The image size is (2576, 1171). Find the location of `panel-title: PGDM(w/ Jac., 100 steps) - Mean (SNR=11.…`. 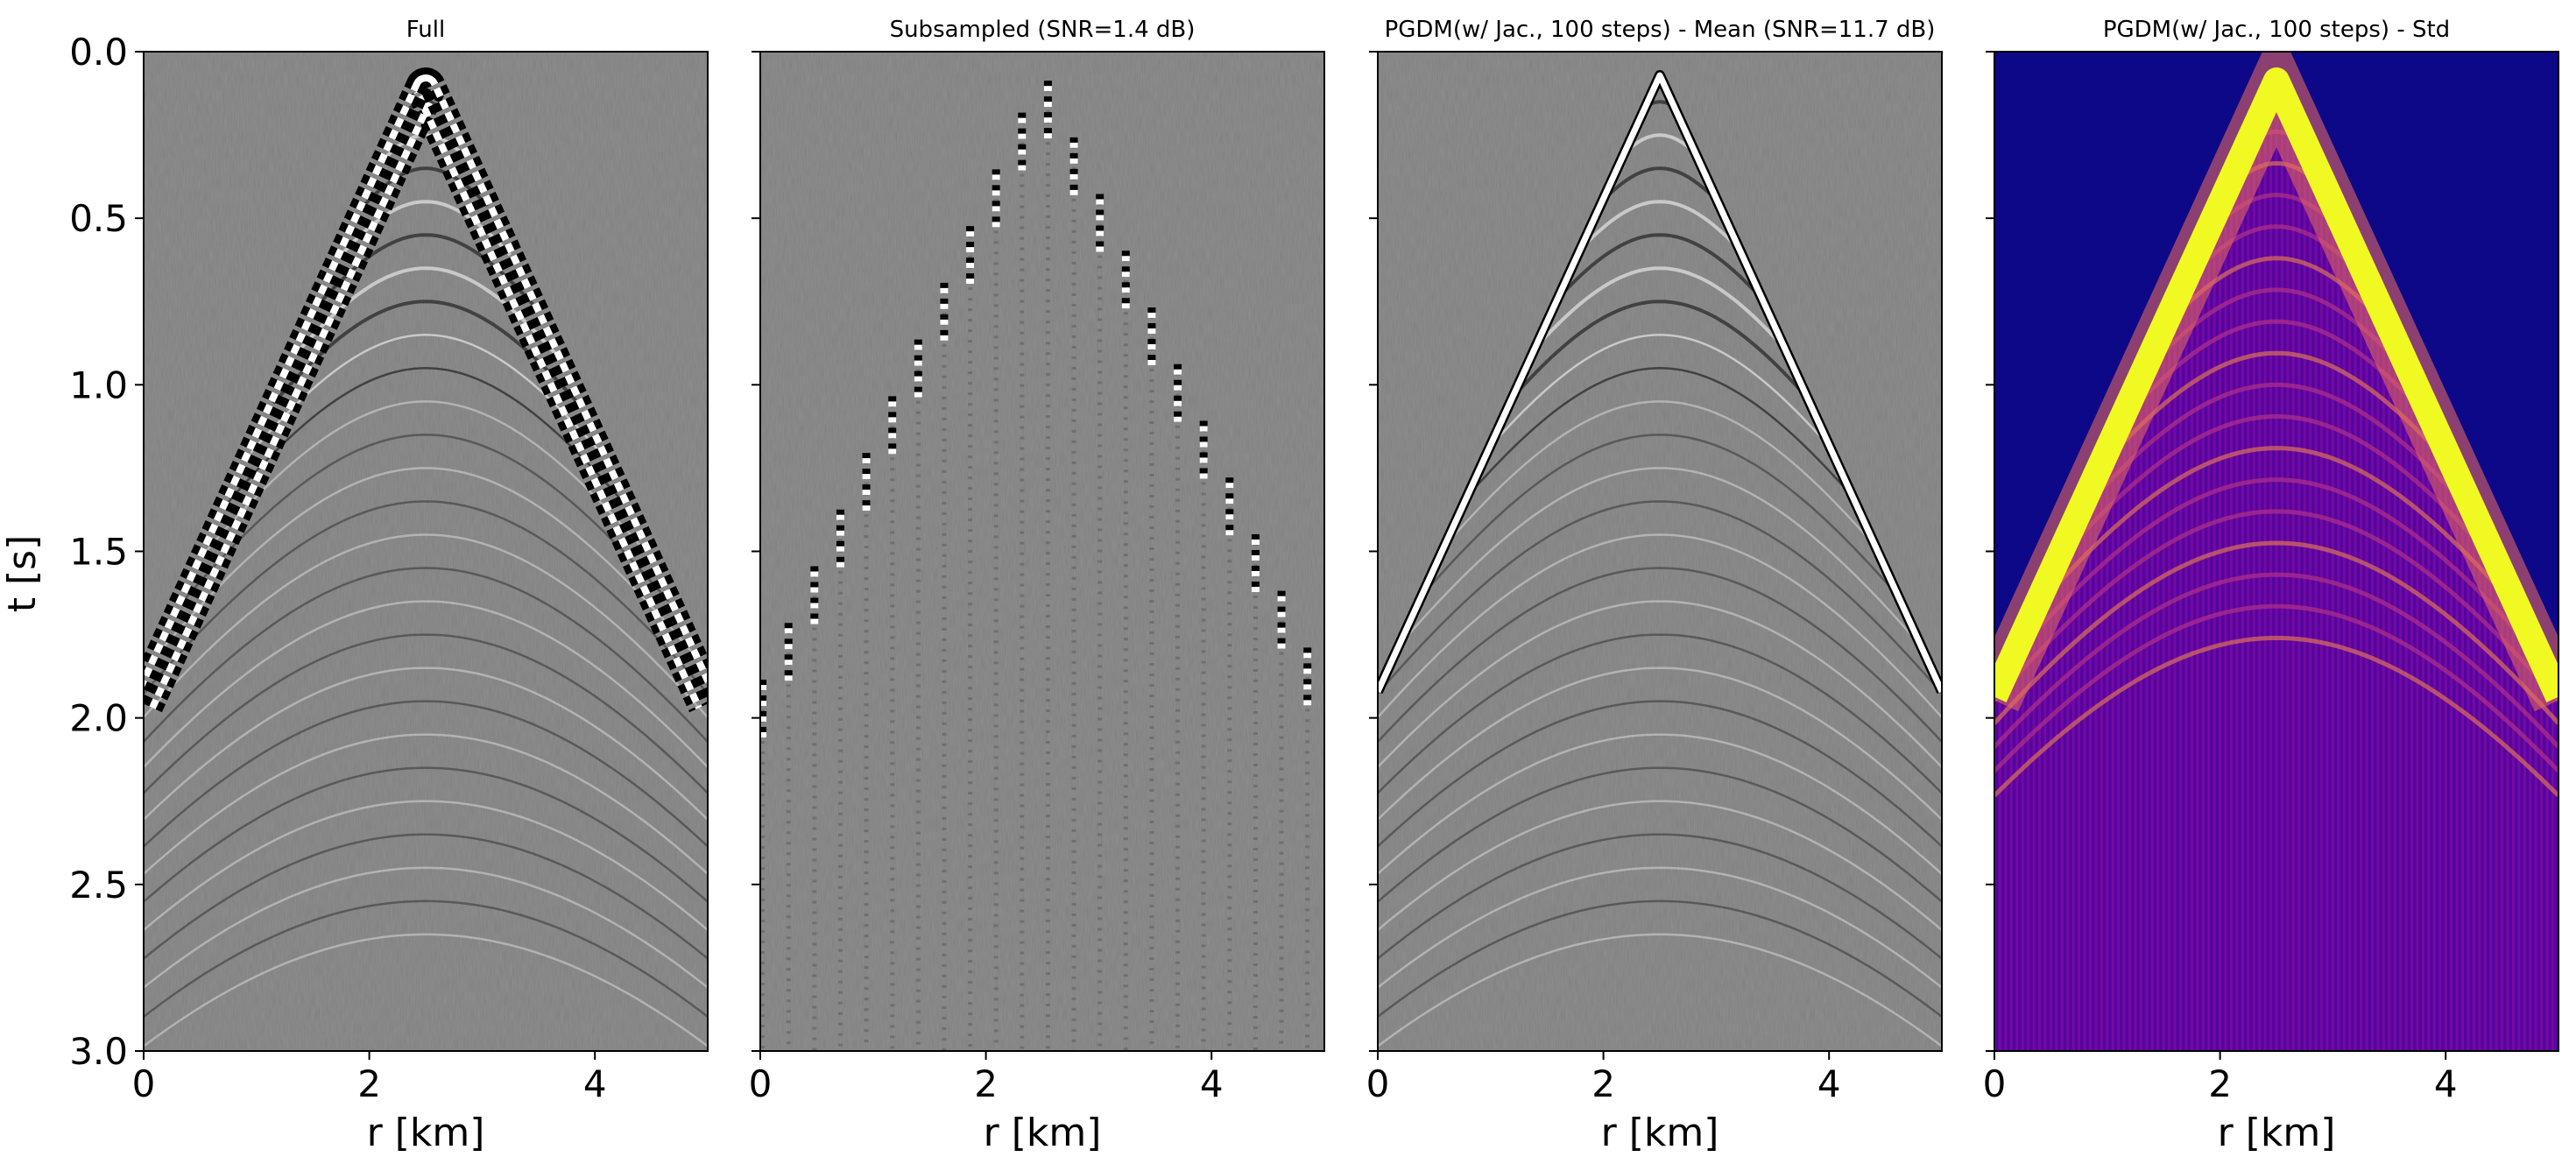

panel-title: PGDM(w/ Jac., 100 steps) - Mean (SNR=11.… is located at coordinates (1660, 30).